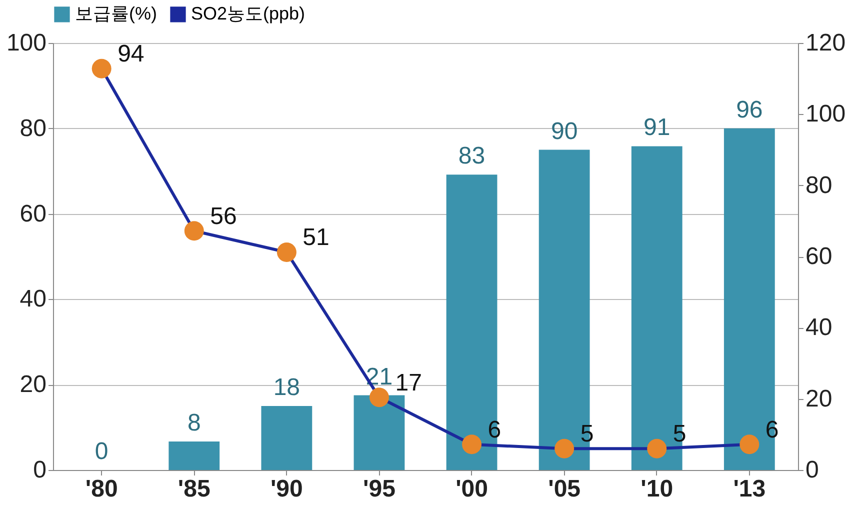 This screenshot has height=506, width=851. I want to click on data-label: 91, so click(657, 128).